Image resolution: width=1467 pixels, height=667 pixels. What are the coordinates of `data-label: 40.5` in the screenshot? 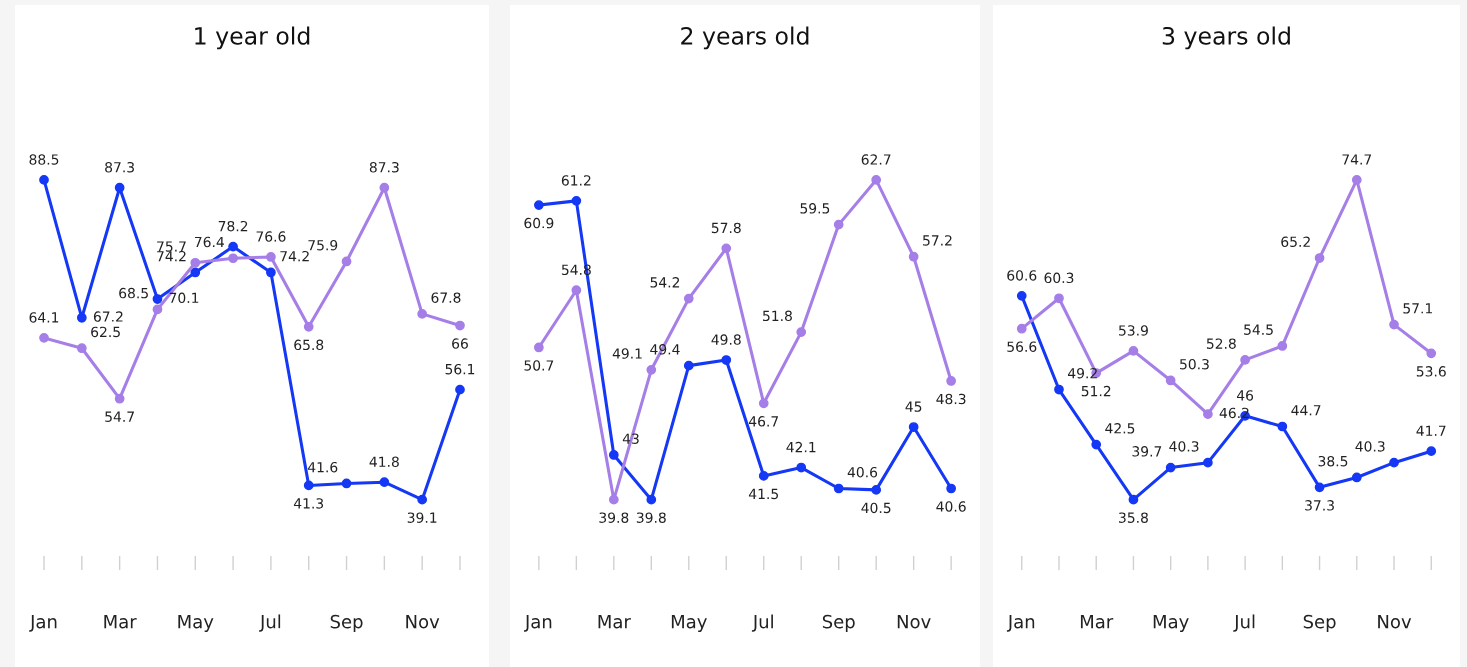 It's located at (876, 508).